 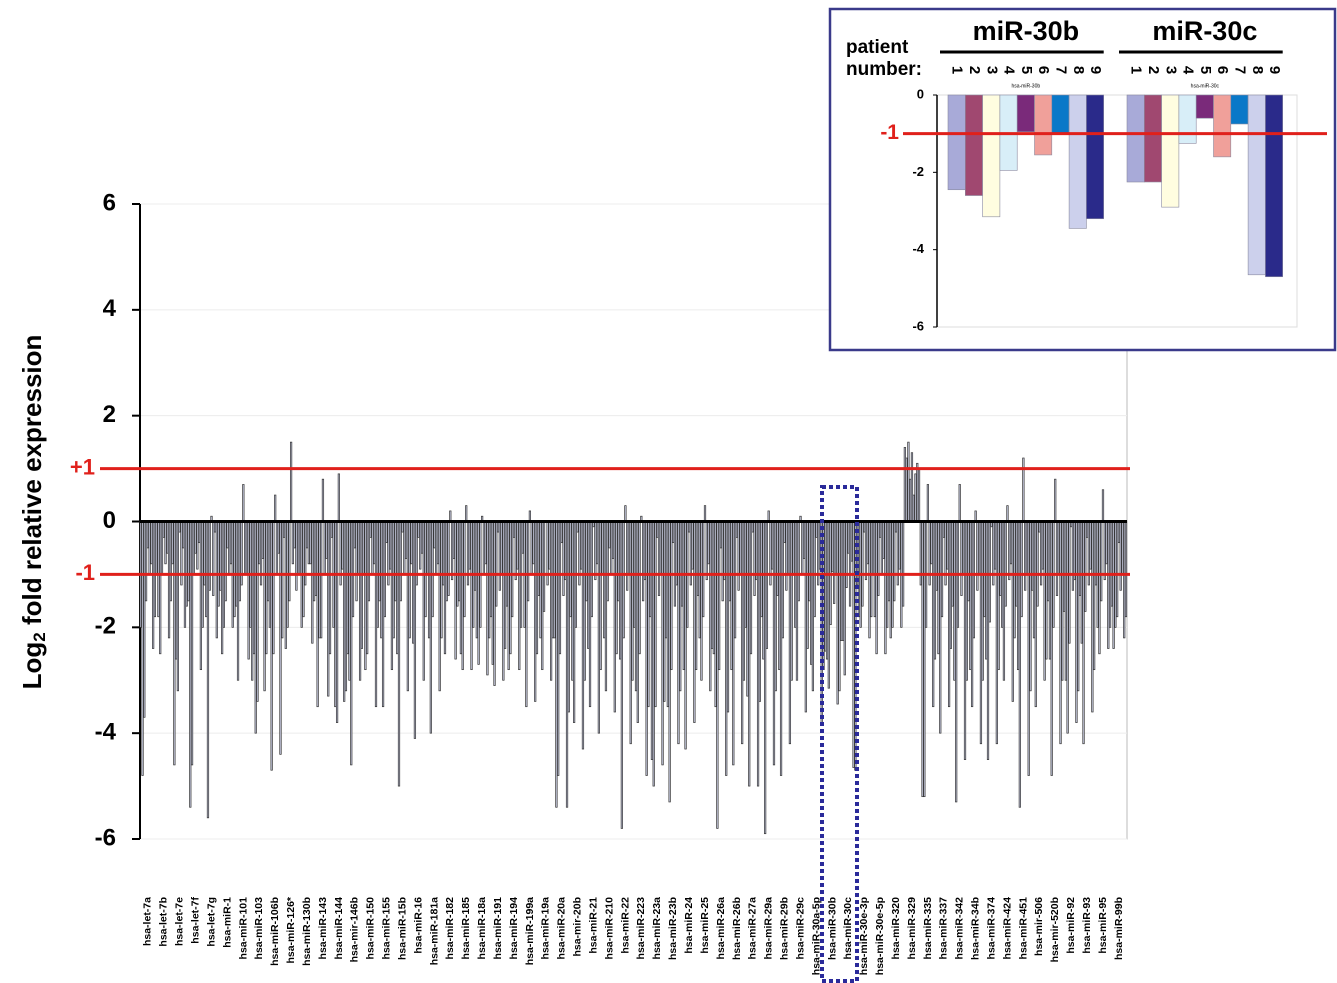 I want to click on x-tick-label: hsa-let-7a, so click(x=148, y=921).